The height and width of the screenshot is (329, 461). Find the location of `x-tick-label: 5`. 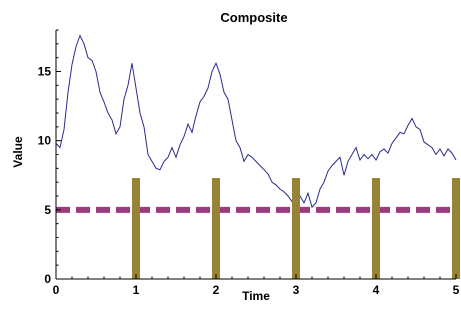

x-tick-label: 5 is located at coordinates (456, 290).